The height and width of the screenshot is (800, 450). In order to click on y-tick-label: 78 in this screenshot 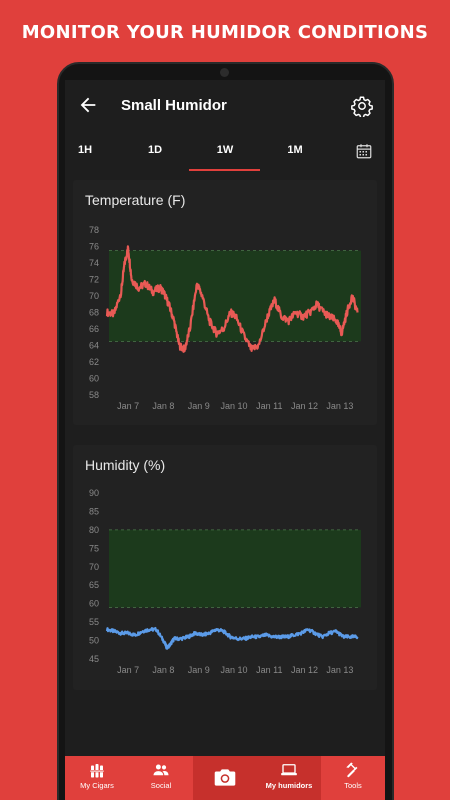, I will do `click(94, 230)`.